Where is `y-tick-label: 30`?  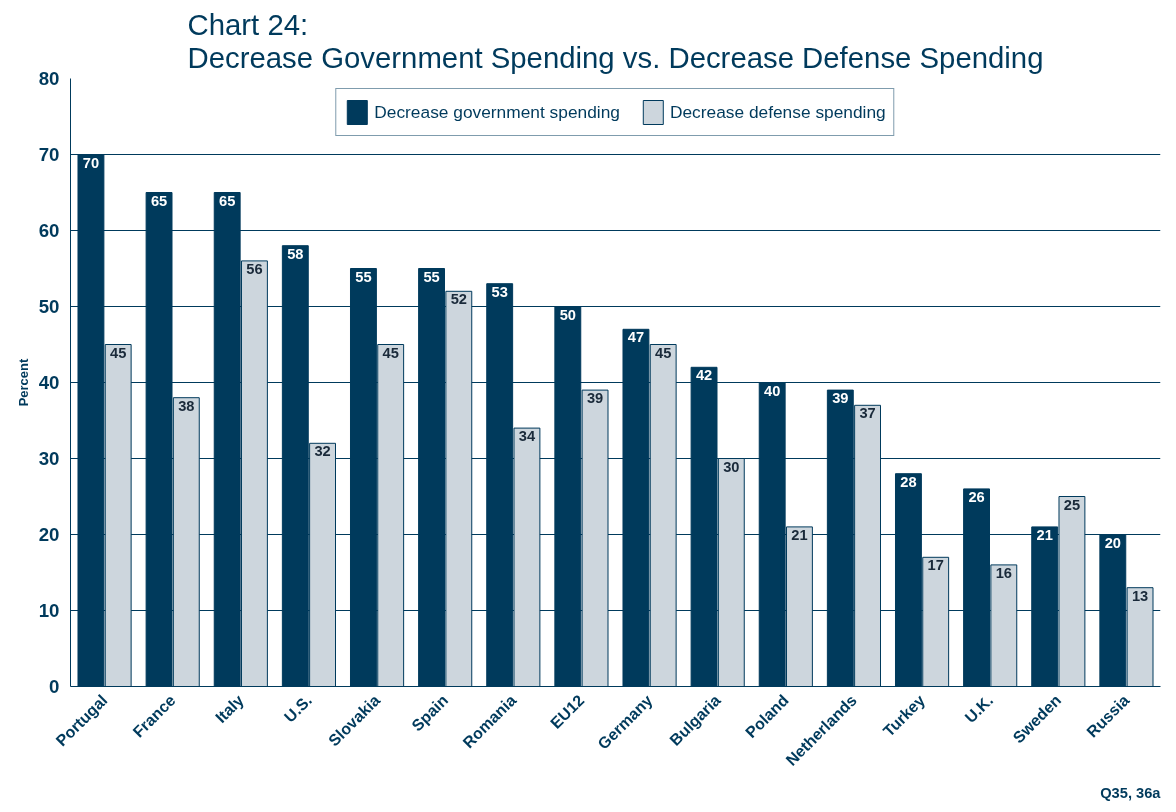
y-tick-label: 30 is located at coordinates (49, 458).